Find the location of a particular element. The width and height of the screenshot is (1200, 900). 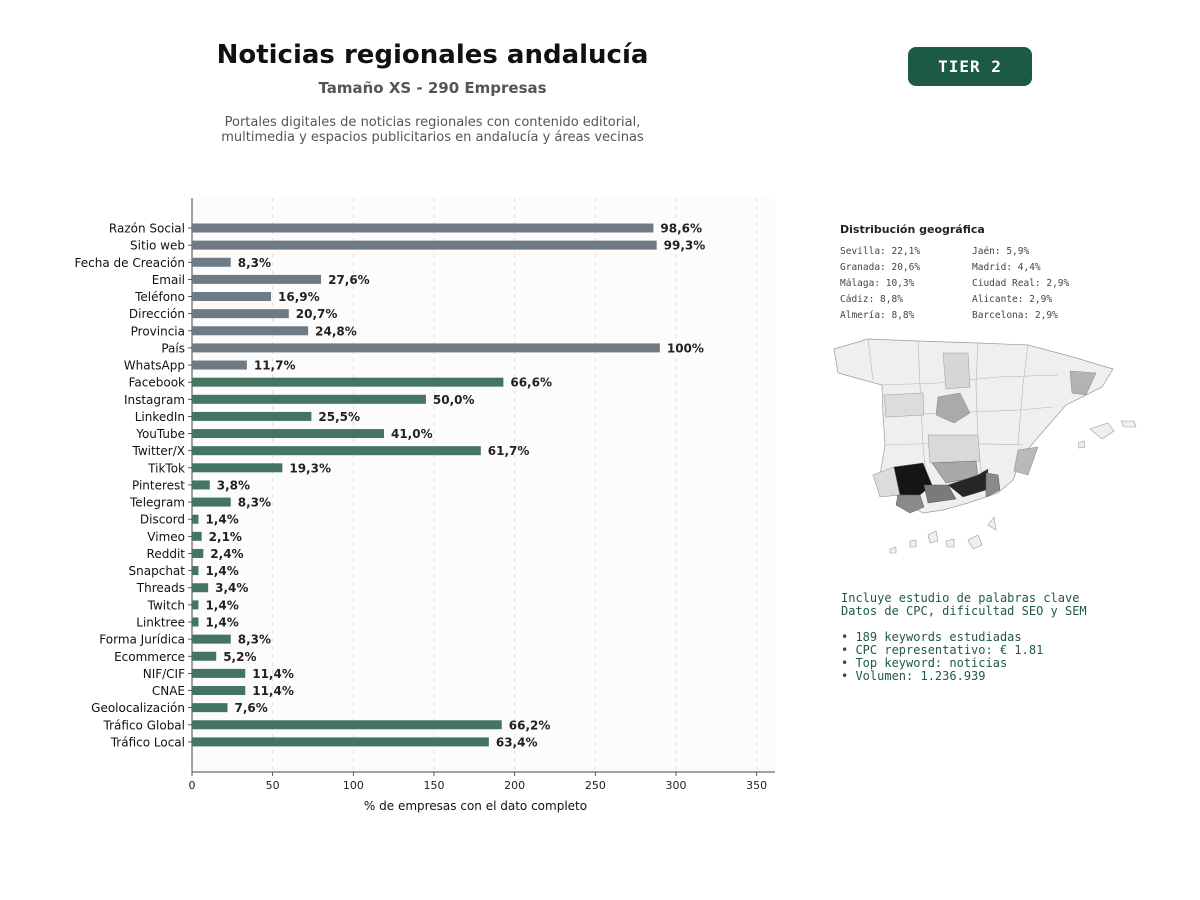

category-label: NIF/CIF is located at coordinates (164, 674).